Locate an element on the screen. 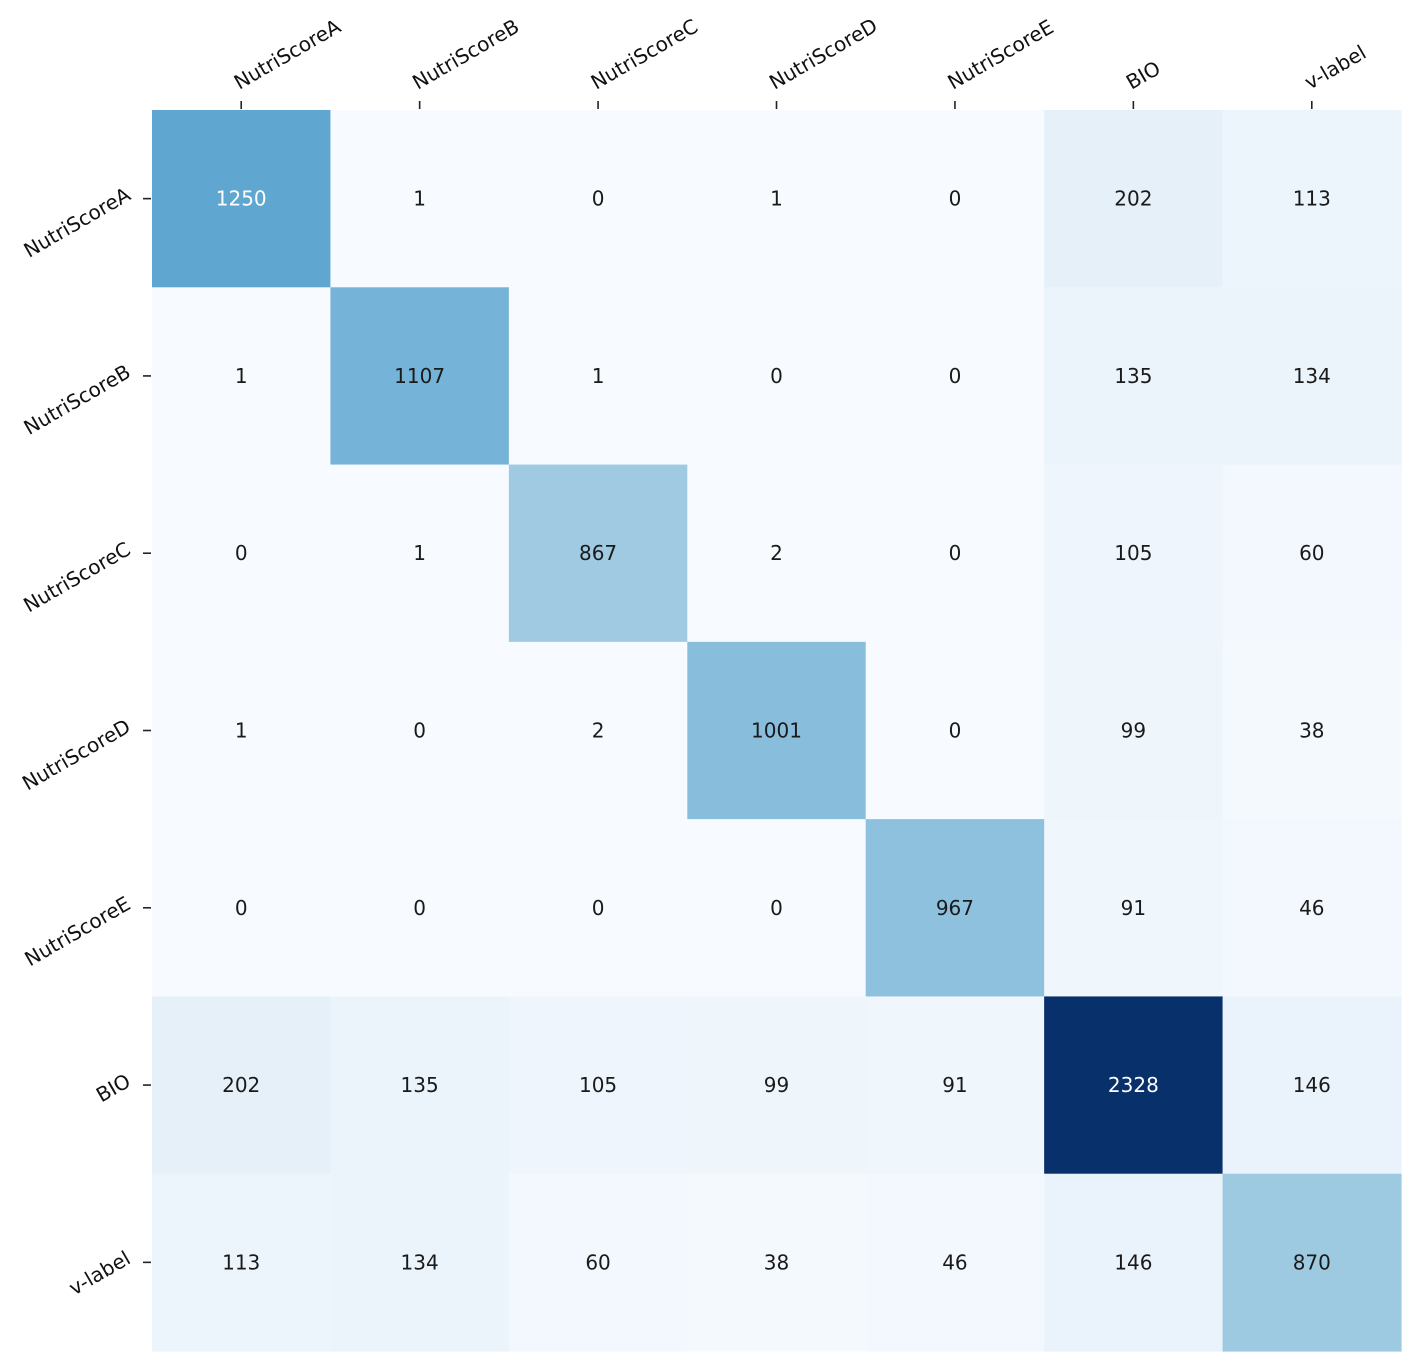 The width and height of the screenshot is (1414, 1364). heatmap-cell-v-label-nutriscorec is located at coordinates (598, 1262).